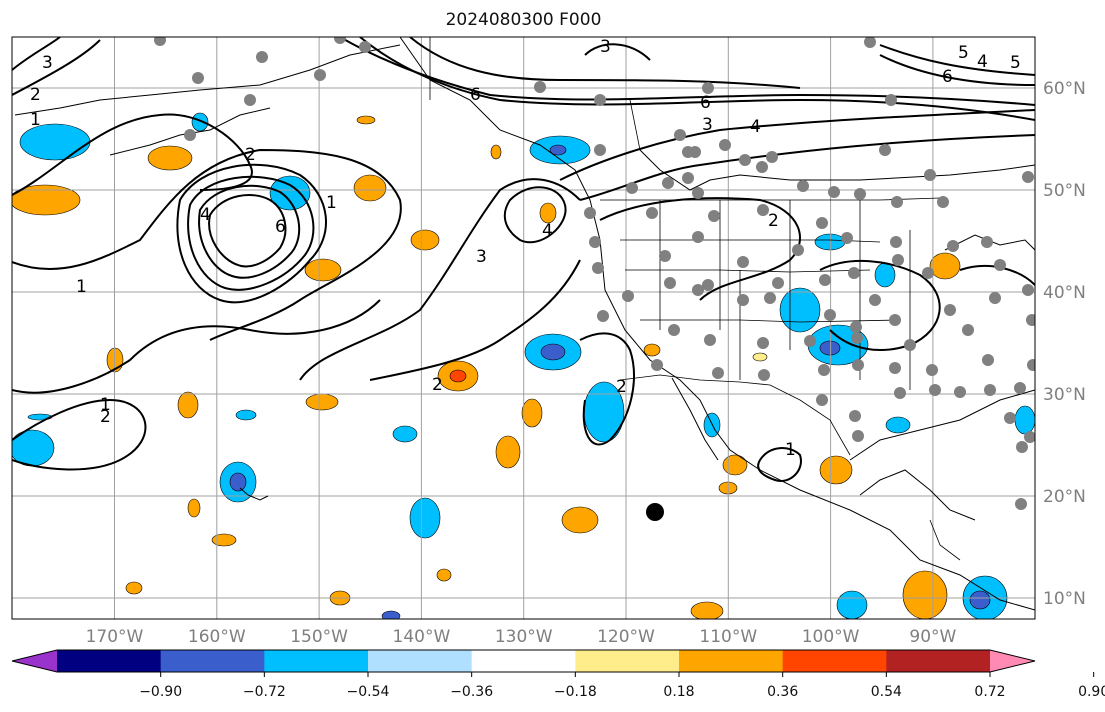  What do you see at coordinates (1012, 661) in the screenshot?
I see `colorbar-extend-max` at bounding box center [1012, 661].